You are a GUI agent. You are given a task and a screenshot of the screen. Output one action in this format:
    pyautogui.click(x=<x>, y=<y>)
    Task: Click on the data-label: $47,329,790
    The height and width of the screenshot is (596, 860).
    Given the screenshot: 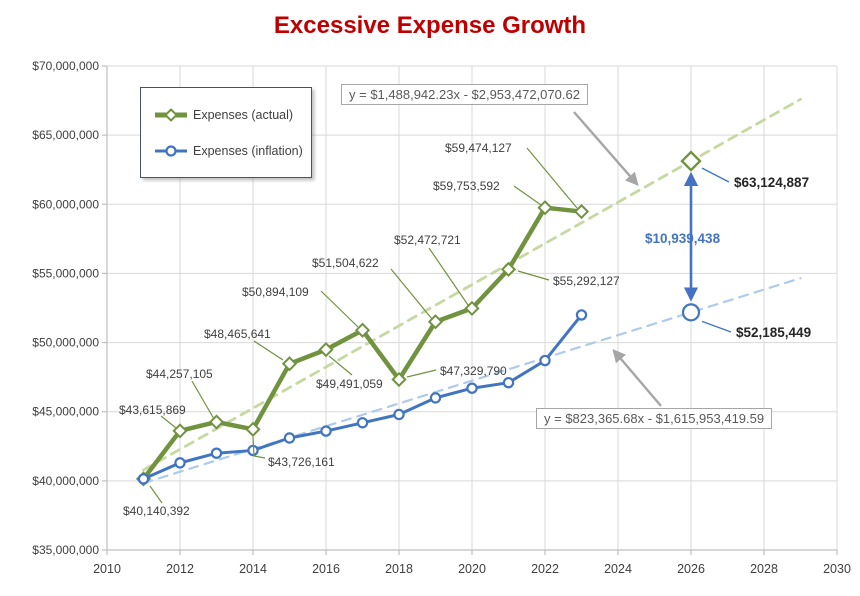 What is the action you would take?
    pyautogui.click(x=473, y=371)
    